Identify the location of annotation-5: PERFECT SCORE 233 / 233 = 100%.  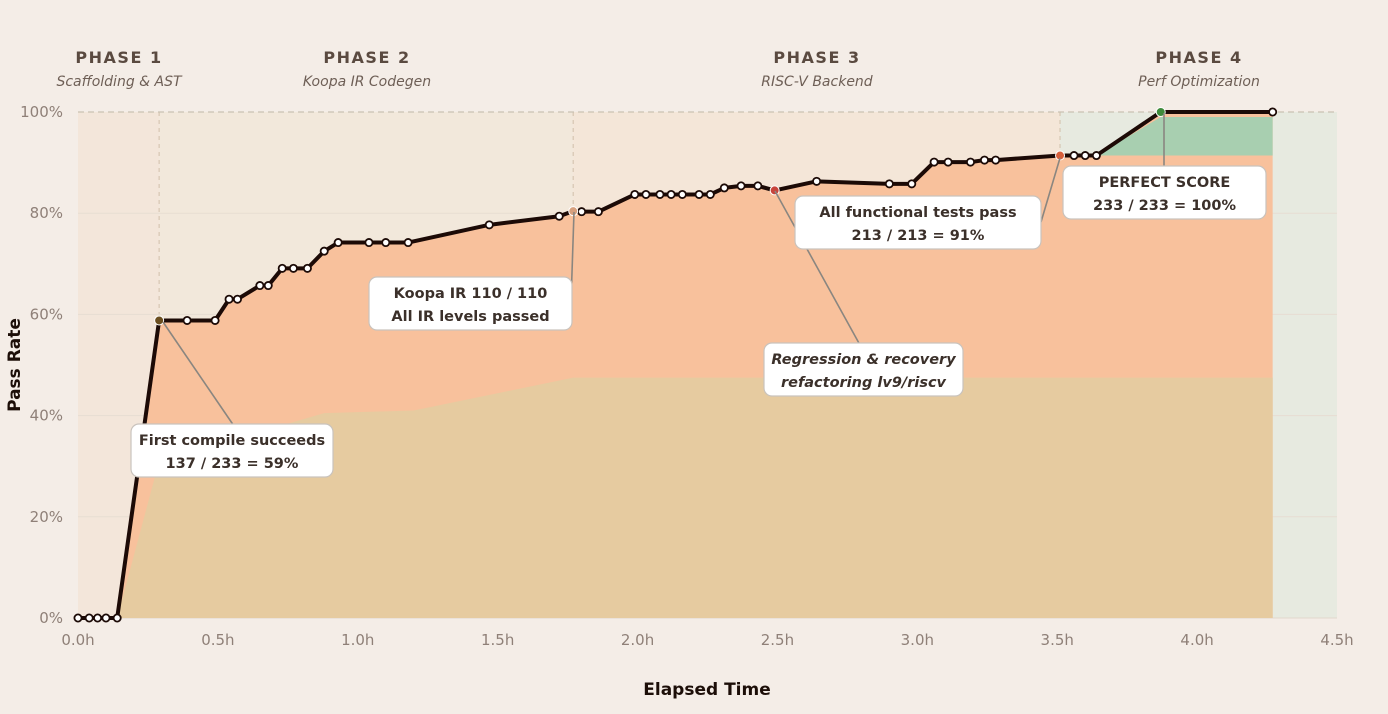
(1164, 192).